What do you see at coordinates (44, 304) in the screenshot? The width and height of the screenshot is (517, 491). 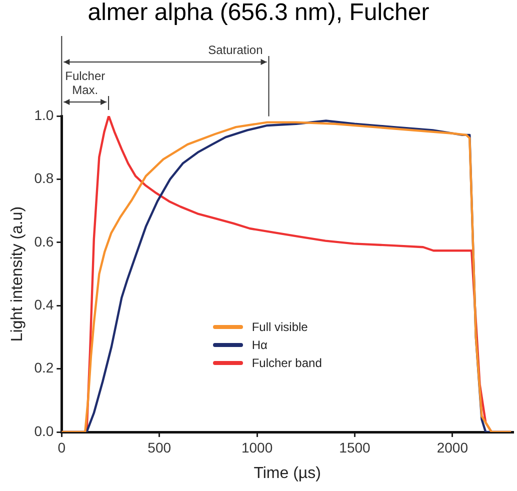 I see `y-tick-label: 0.4` at bounding box center [44, 304].